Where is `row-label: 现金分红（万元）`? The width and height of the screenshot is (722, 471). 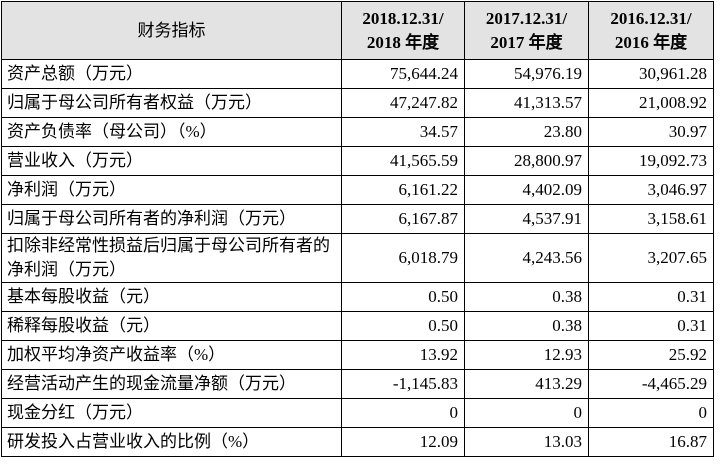 row-label: 现金分红（万元） is located at coordinates (171, 413).